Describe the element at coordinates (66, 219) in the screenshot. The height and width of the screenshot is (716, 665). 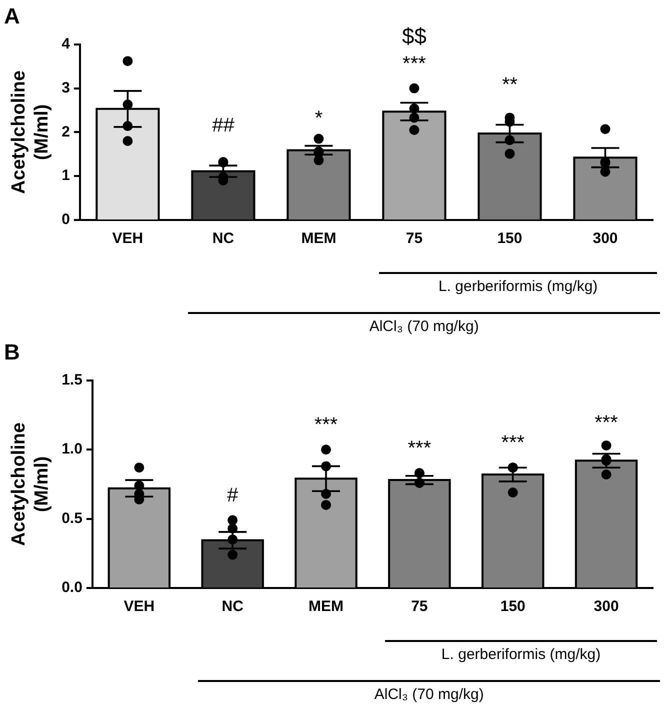
I see `y-tick-label: 0` at that location.